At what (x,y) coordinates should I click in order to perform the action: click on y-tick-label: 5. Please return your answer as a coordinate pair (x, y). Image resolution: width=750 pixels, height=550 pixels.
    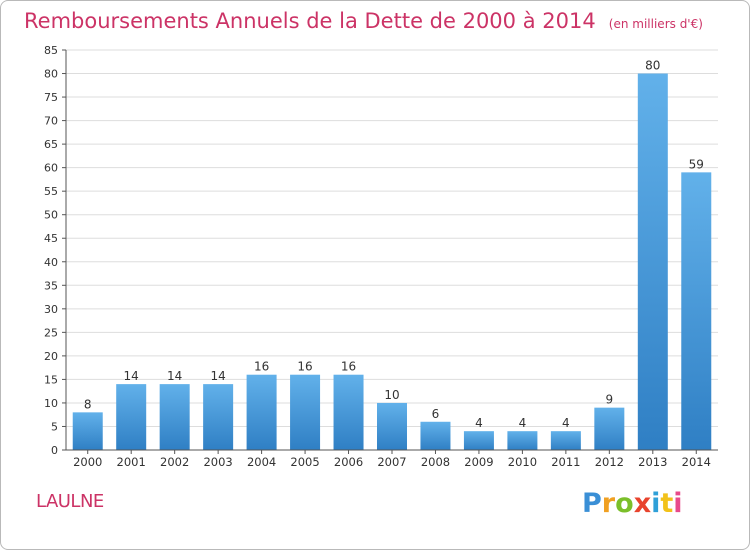
    Looking at the image, I should click on (54, 426).